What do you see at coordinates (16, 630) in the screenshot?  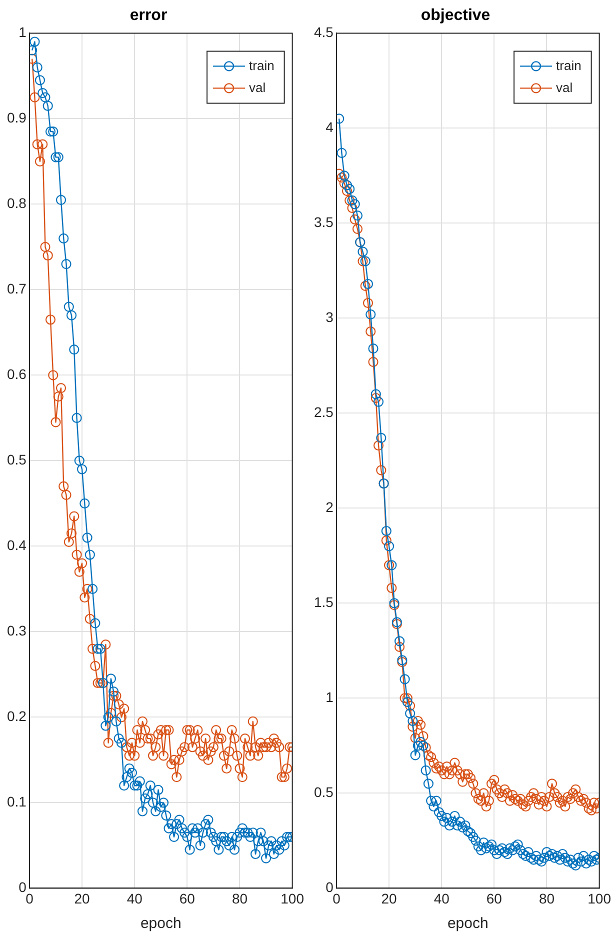 I see `y-tick-label: 0.3` at bounding box center [16, 630].